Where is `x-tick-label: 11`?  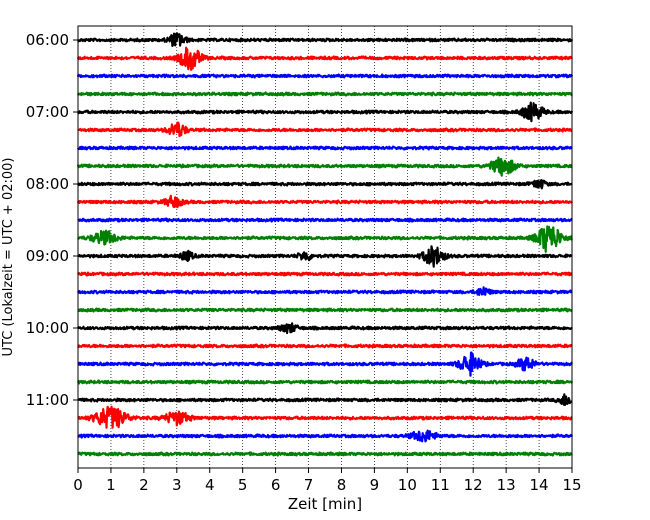 x-tick-label: 11 is located at coordinates (440, 485).